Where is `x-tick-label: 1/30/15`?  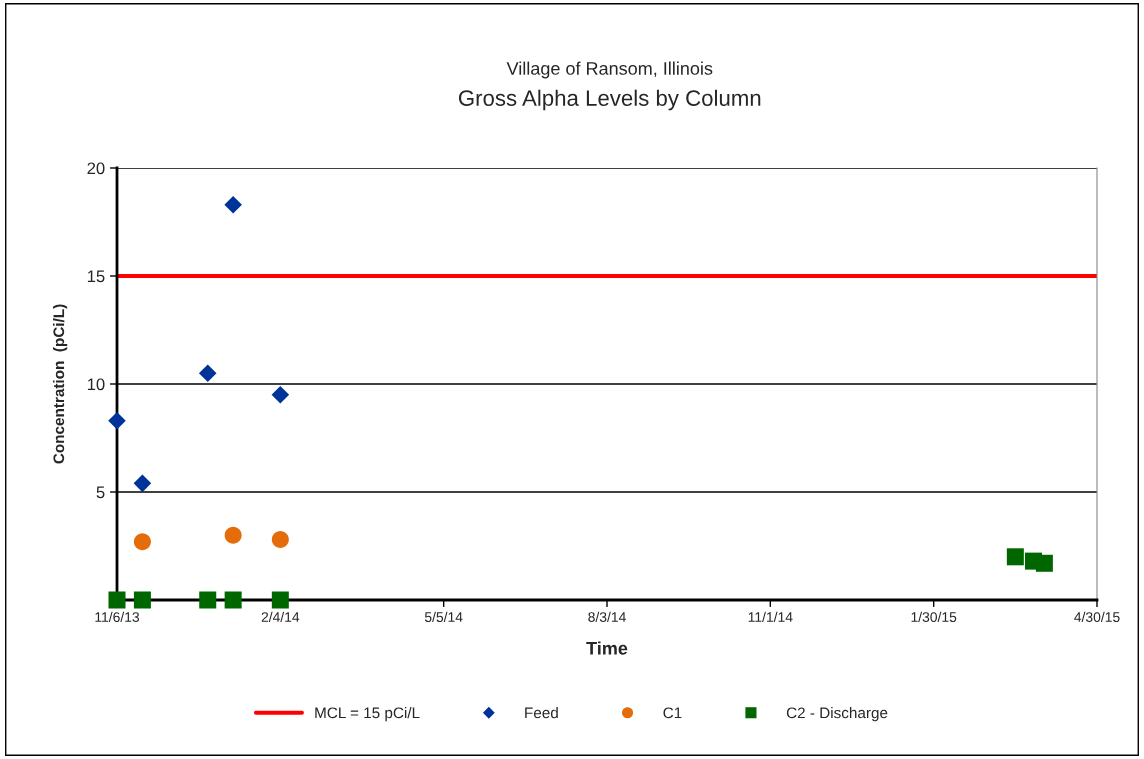 x-tick-label: 1/30/15 is located at coordinates (934, 617).